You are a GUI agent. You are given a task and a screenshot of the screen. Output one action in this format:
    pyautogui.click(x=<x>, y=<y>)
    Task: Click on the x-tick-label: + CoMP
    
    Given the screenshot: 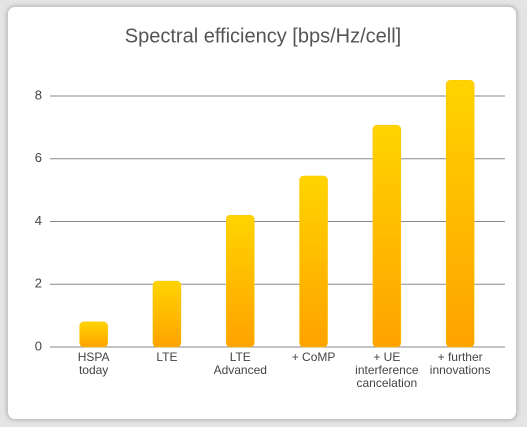 What is the action you would take?
    pyautogui.click(x=313, y=357)
    